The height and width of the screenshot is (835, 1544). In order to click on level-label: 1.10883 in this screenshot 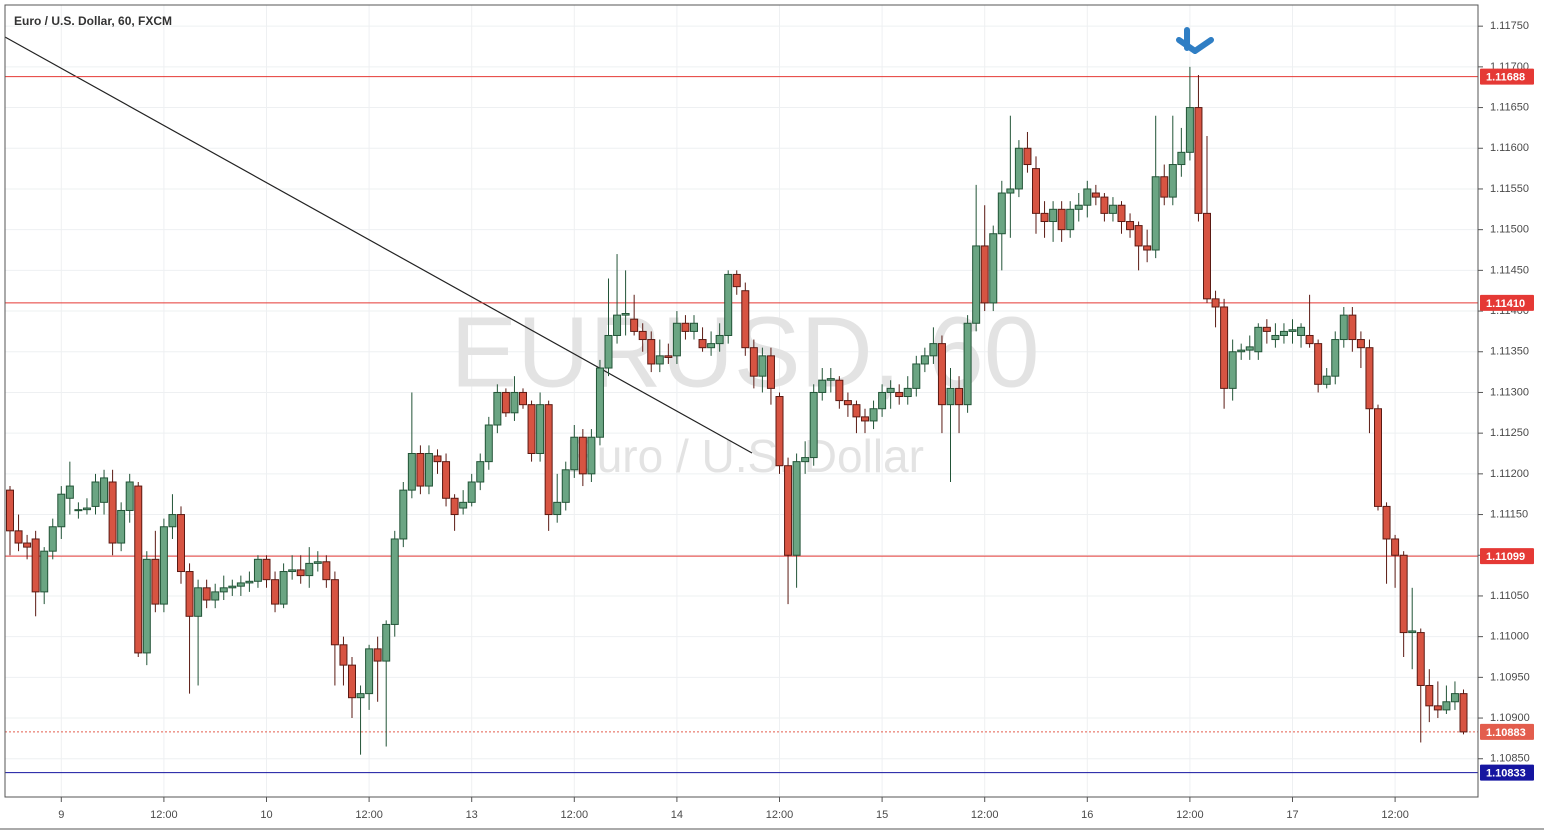, I will do `click(1506, 733)`.